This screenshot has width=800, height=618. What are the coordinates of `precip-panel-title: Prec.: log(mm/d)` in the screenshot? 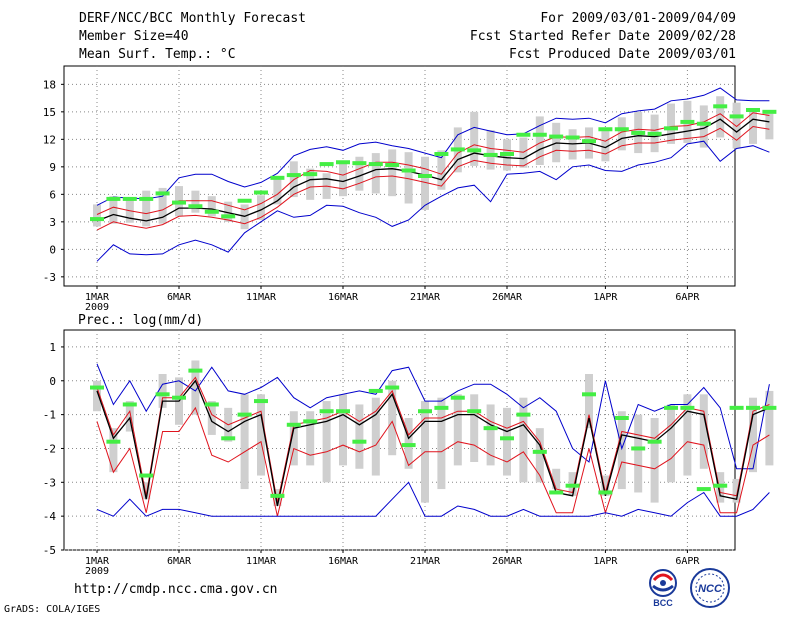 It's located at (140, 320).